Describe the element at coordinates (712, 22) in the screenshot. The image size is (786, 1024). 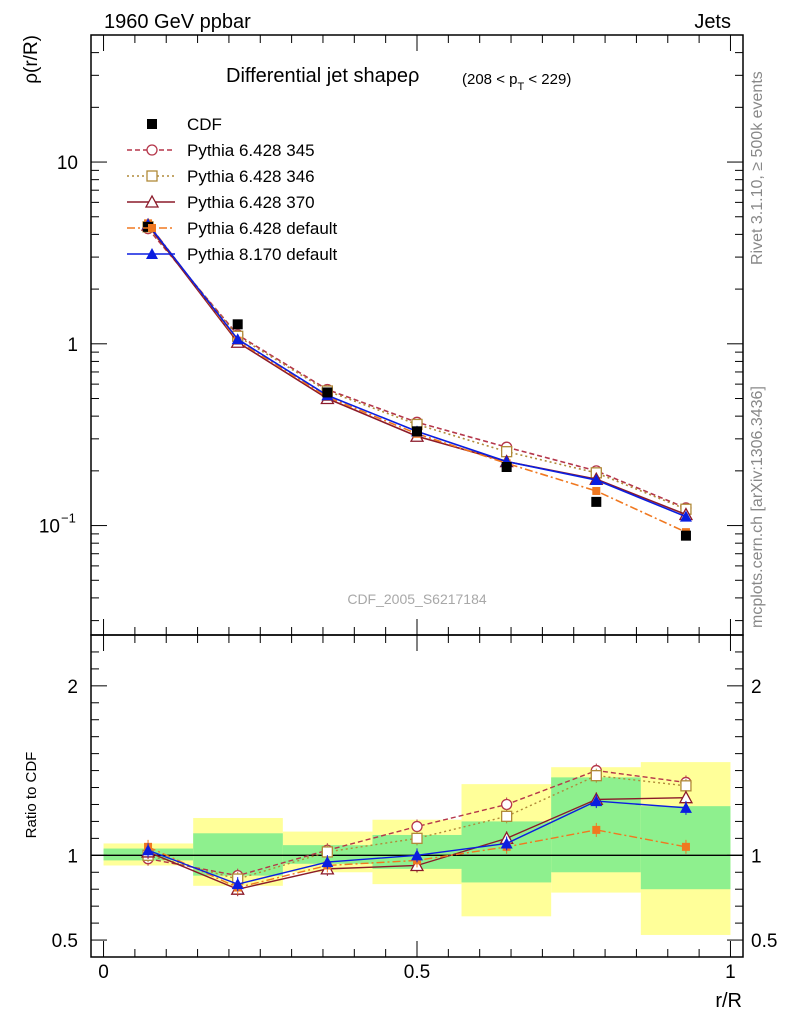
I see `header-right: Jets` at that location.